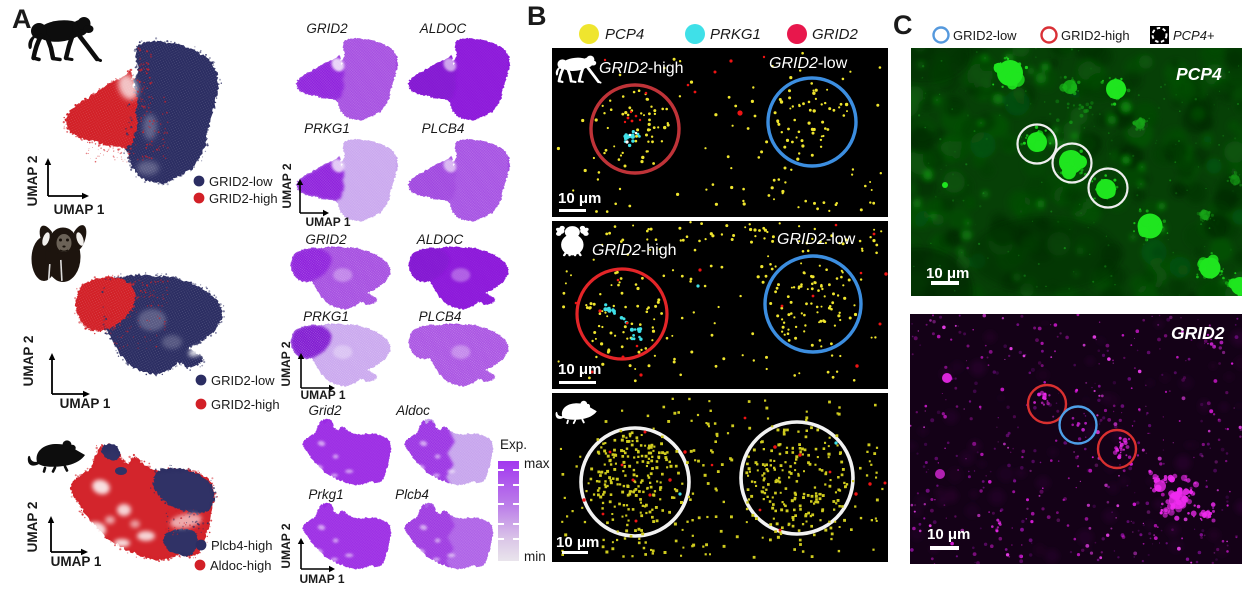 Image resolution: width=1248 pixels, height=594 pixels. What do you see at coordinates (325, 494) in the screenshot?
I see `svg-text: Prkg1` at bounding box center [325, 494].